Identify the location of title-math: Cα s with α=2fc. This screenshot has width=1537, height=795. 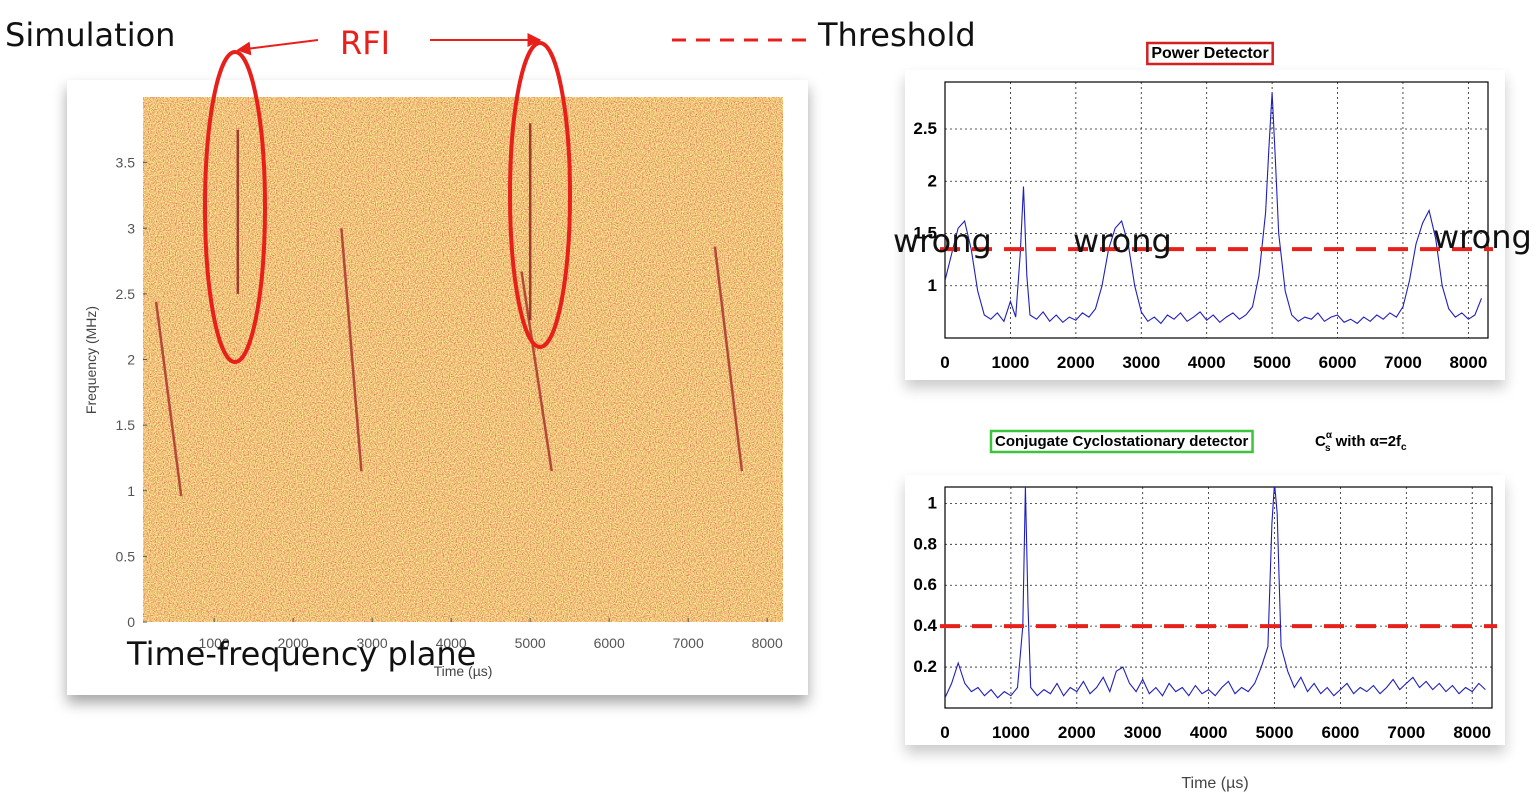
(1361, 442).